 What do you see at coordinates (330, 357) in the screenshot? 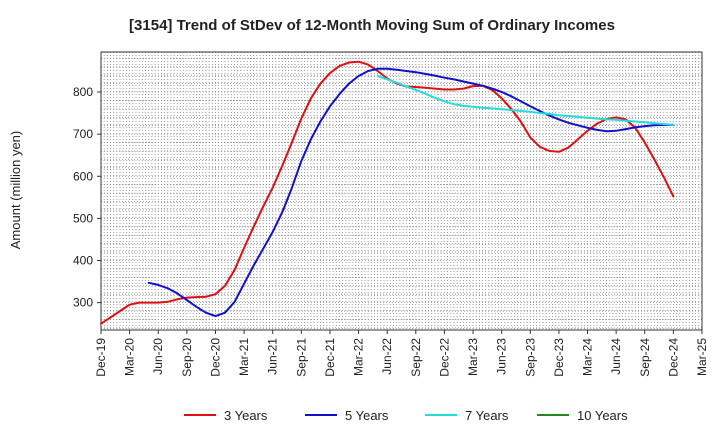
I see `x-tick-label: Dec-21` at bounding box center [330, 357].